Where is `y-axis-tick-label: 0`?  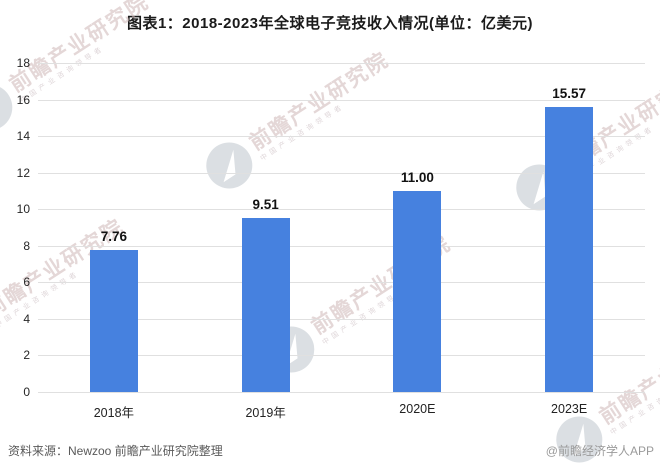 y-axis-tick-label: 0 is located at coordinates (26, 392).